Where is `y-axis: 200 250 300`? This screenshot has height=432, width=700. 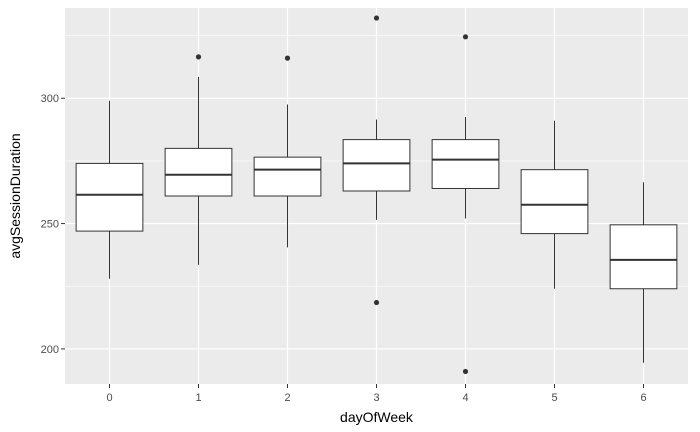
y-axis: 200 250 300 is located at coordinates (53, 224).